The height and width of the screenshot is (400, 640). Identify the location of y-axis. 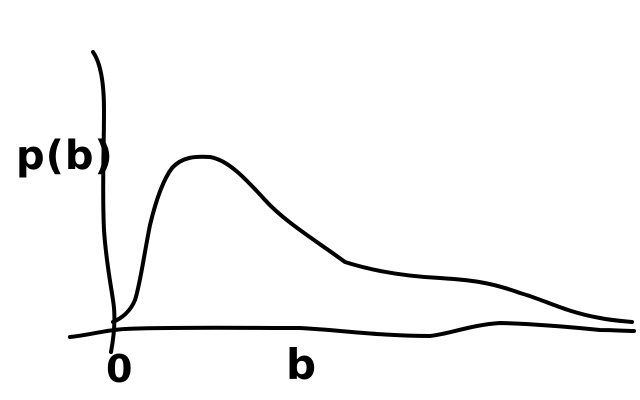
(104, 202).